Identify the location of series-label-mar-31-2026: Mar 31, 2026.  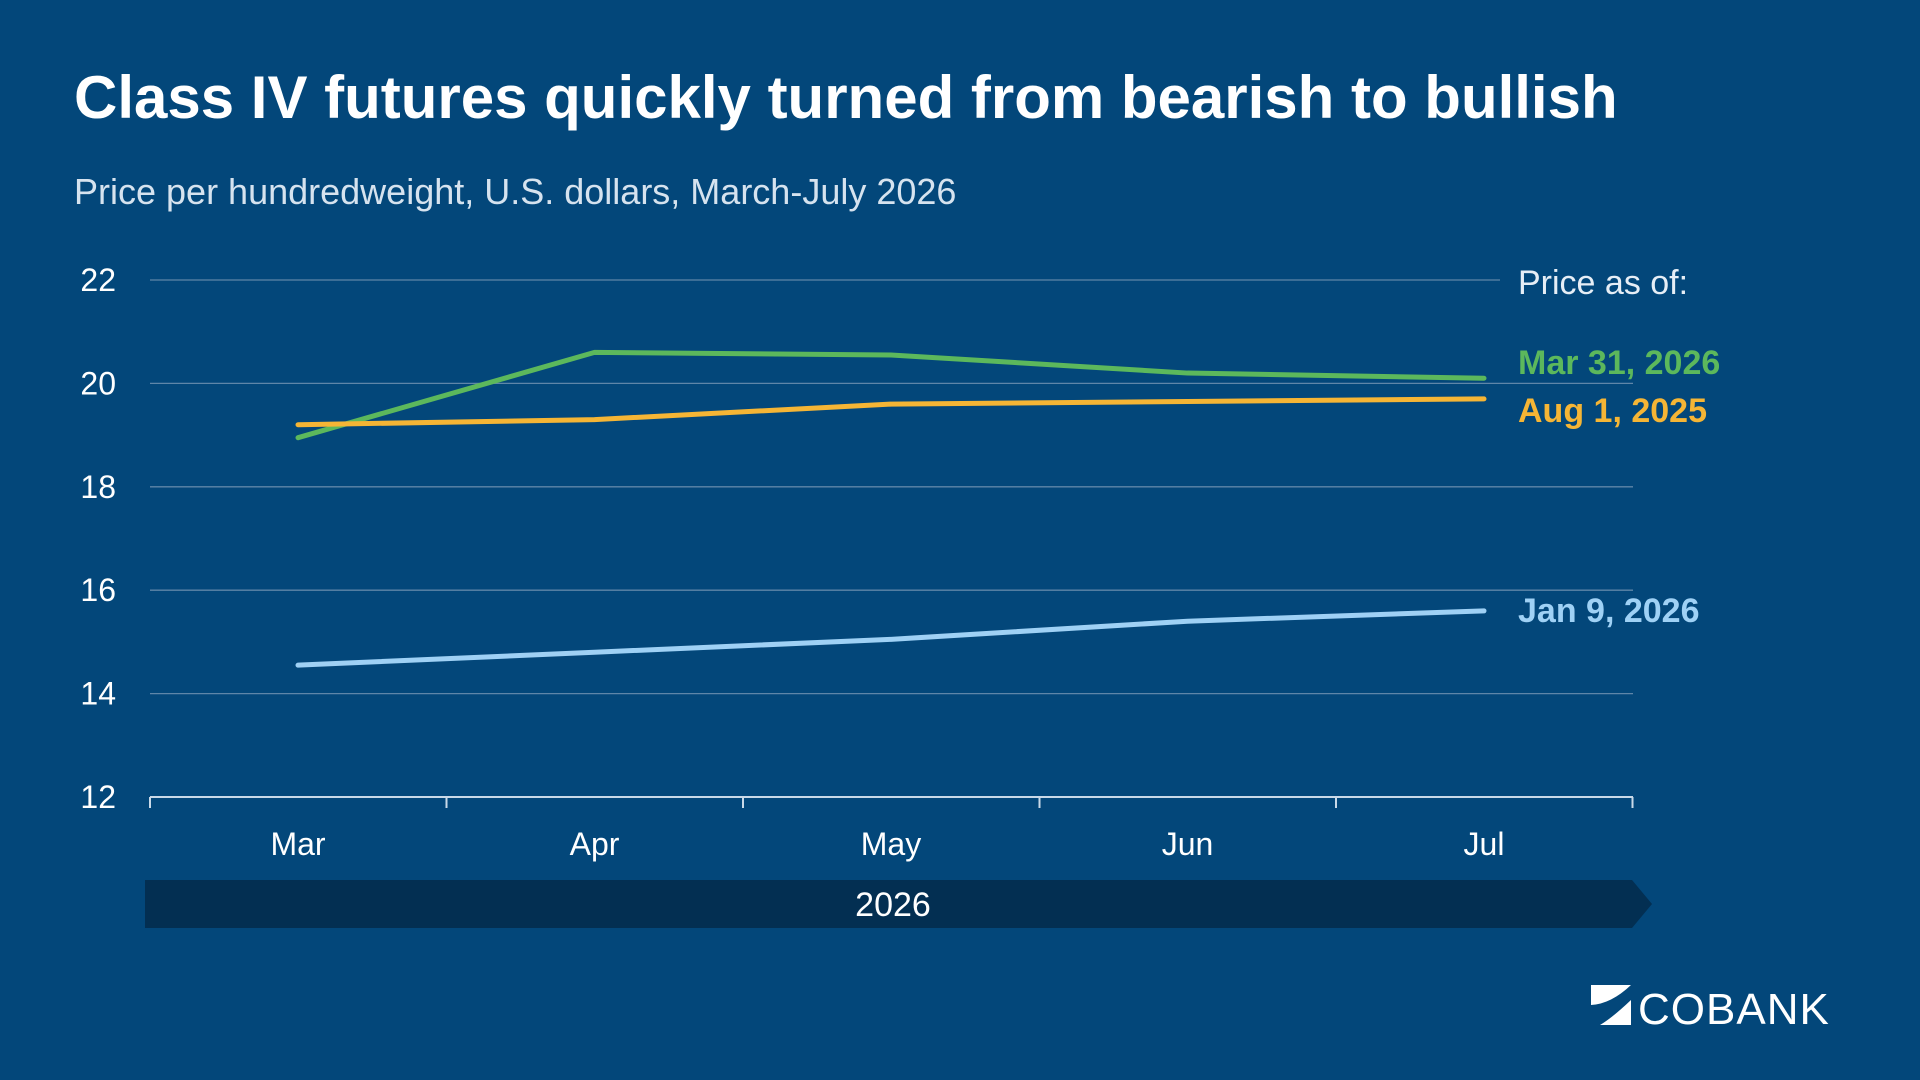
(1619, 363).